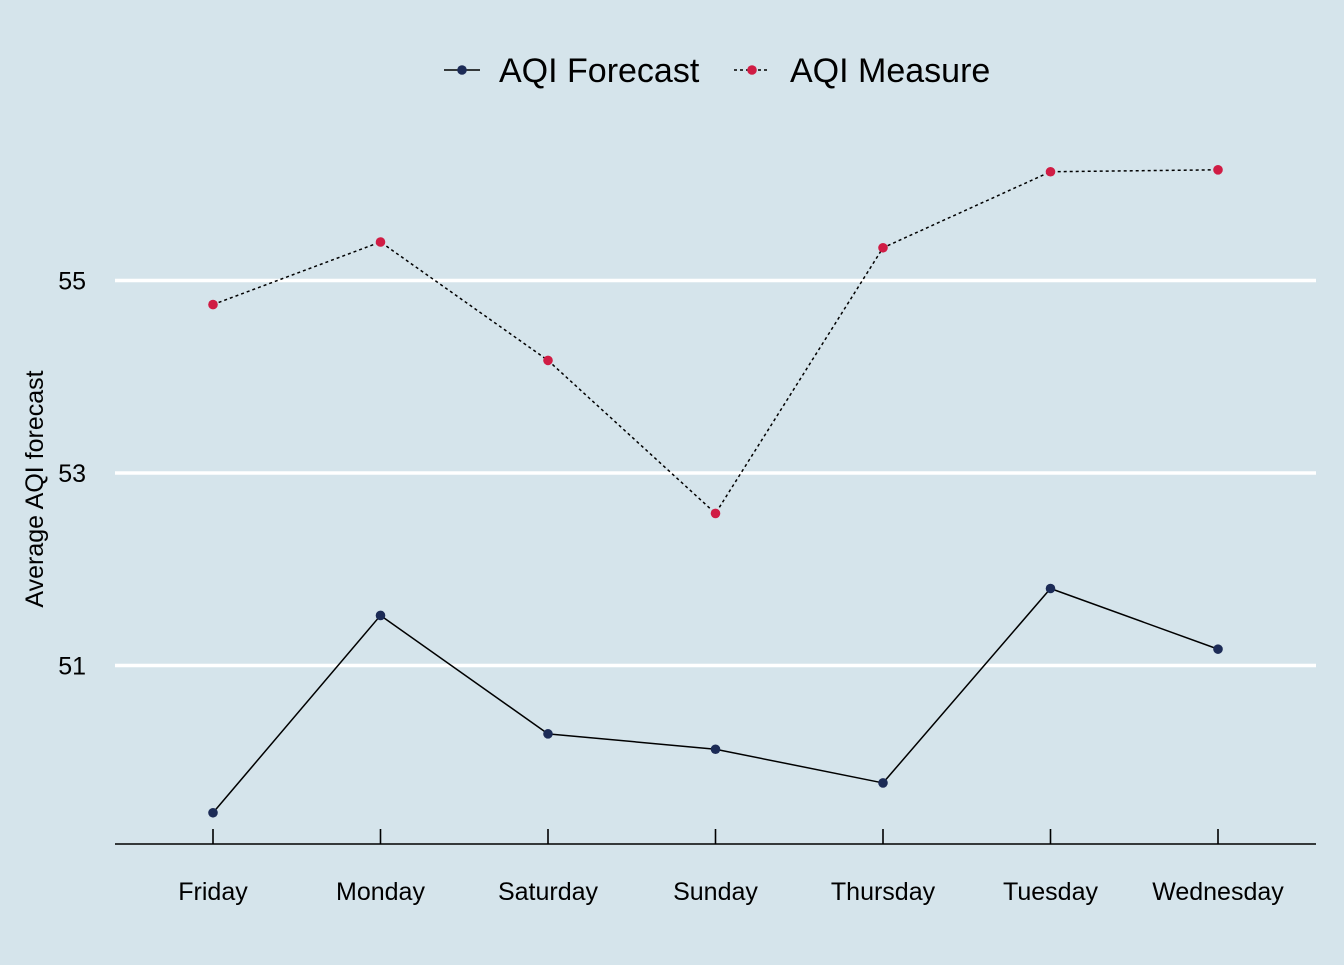  Describe the element at coordinates (717, 71) in the screenshot. I see `legend: AQI Forecast AQI Measure` at that location.